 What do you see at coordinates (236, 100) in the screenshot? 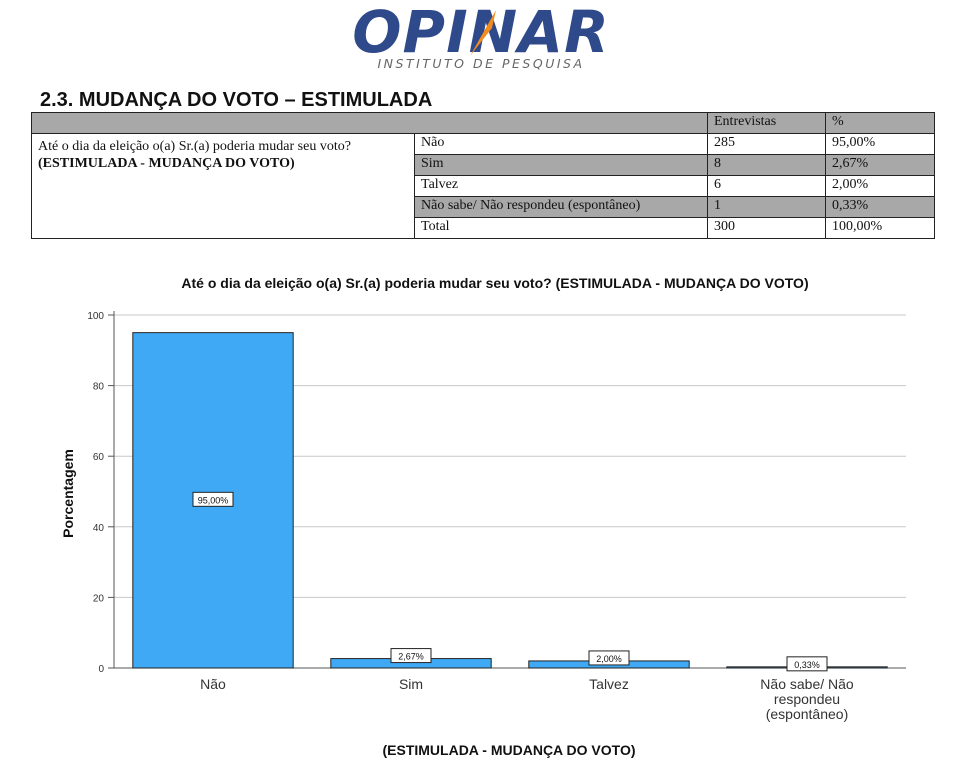
I see `section-title: 2.3. MUDANÇA DO VOTO – ESTIMULADA` at bounding box center [236, 100].